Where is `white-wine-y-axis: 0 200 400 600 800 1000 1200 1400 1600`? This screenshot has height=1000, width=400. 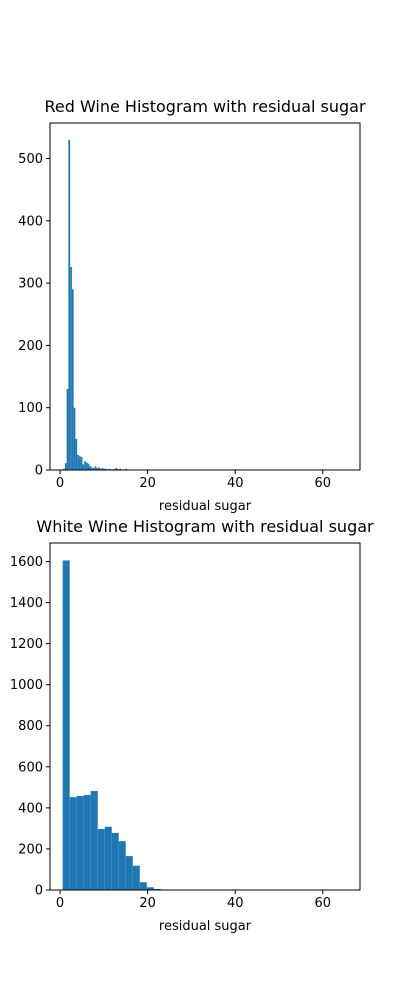 white-wine-y-axis: 0 200 400 600 800 1000 1200 1400 1600 is located at coordinates (30, 727).